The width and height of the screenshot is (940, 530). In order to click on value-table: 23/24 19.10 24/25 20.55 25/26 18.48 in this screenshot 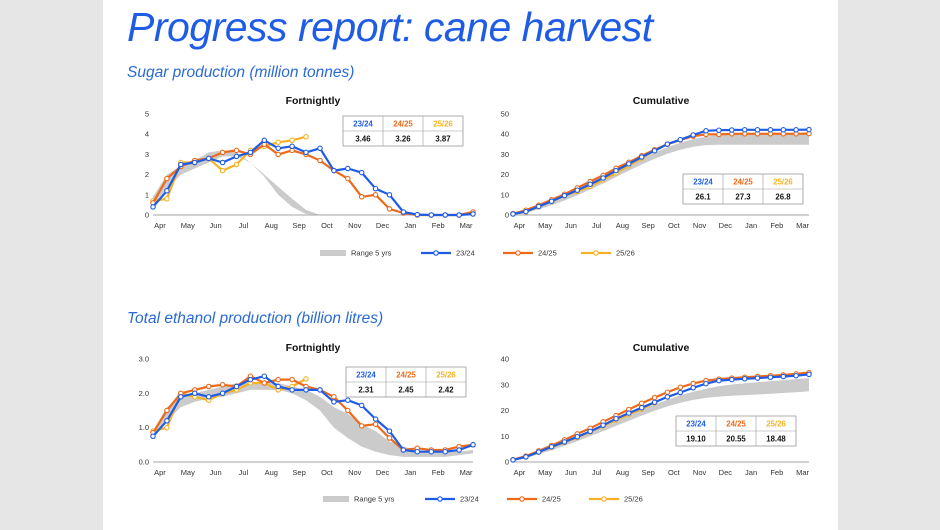, I will do `click(736, 431)`.